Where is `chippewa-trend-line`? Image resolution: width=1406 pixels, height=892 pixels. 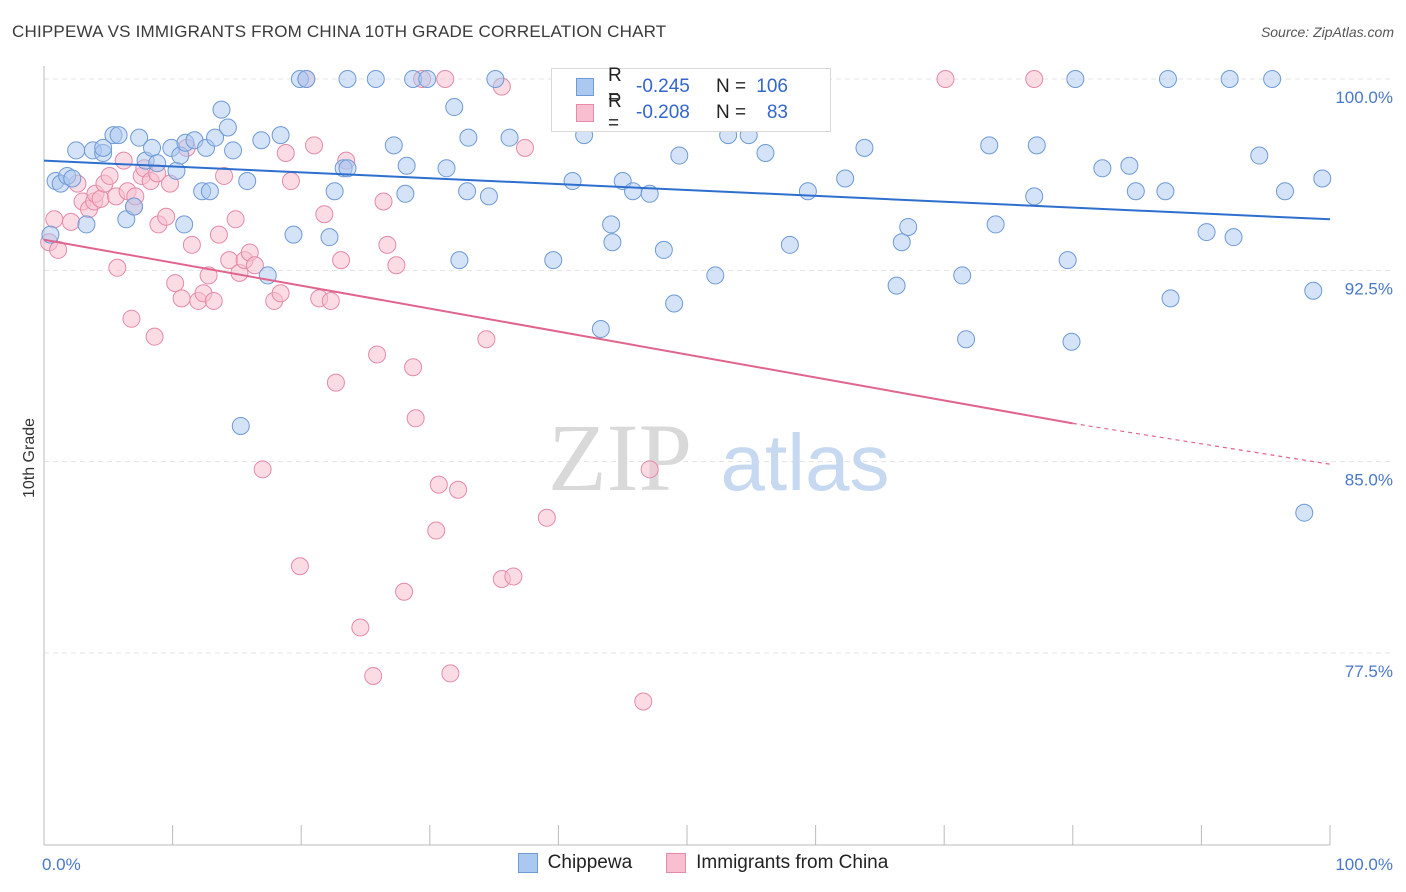 chippewa-trend-line is located at coordinates (687, 190).